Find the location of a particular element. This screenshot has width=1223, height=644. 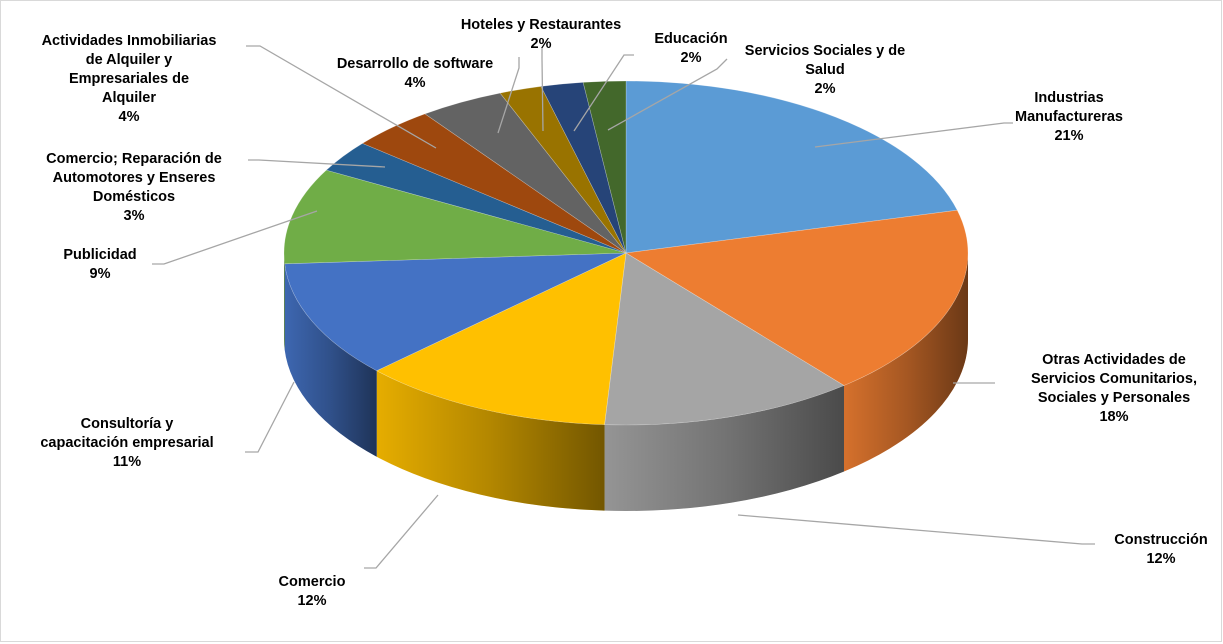

data-label-category: Manufactureras is located at coordinates (1069, 117).